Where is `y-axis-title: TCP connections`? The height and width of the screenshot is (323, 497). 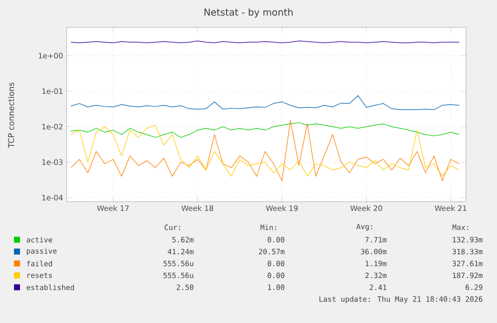 y-axis-title: TCP connections is located at coordinates (11, 115).